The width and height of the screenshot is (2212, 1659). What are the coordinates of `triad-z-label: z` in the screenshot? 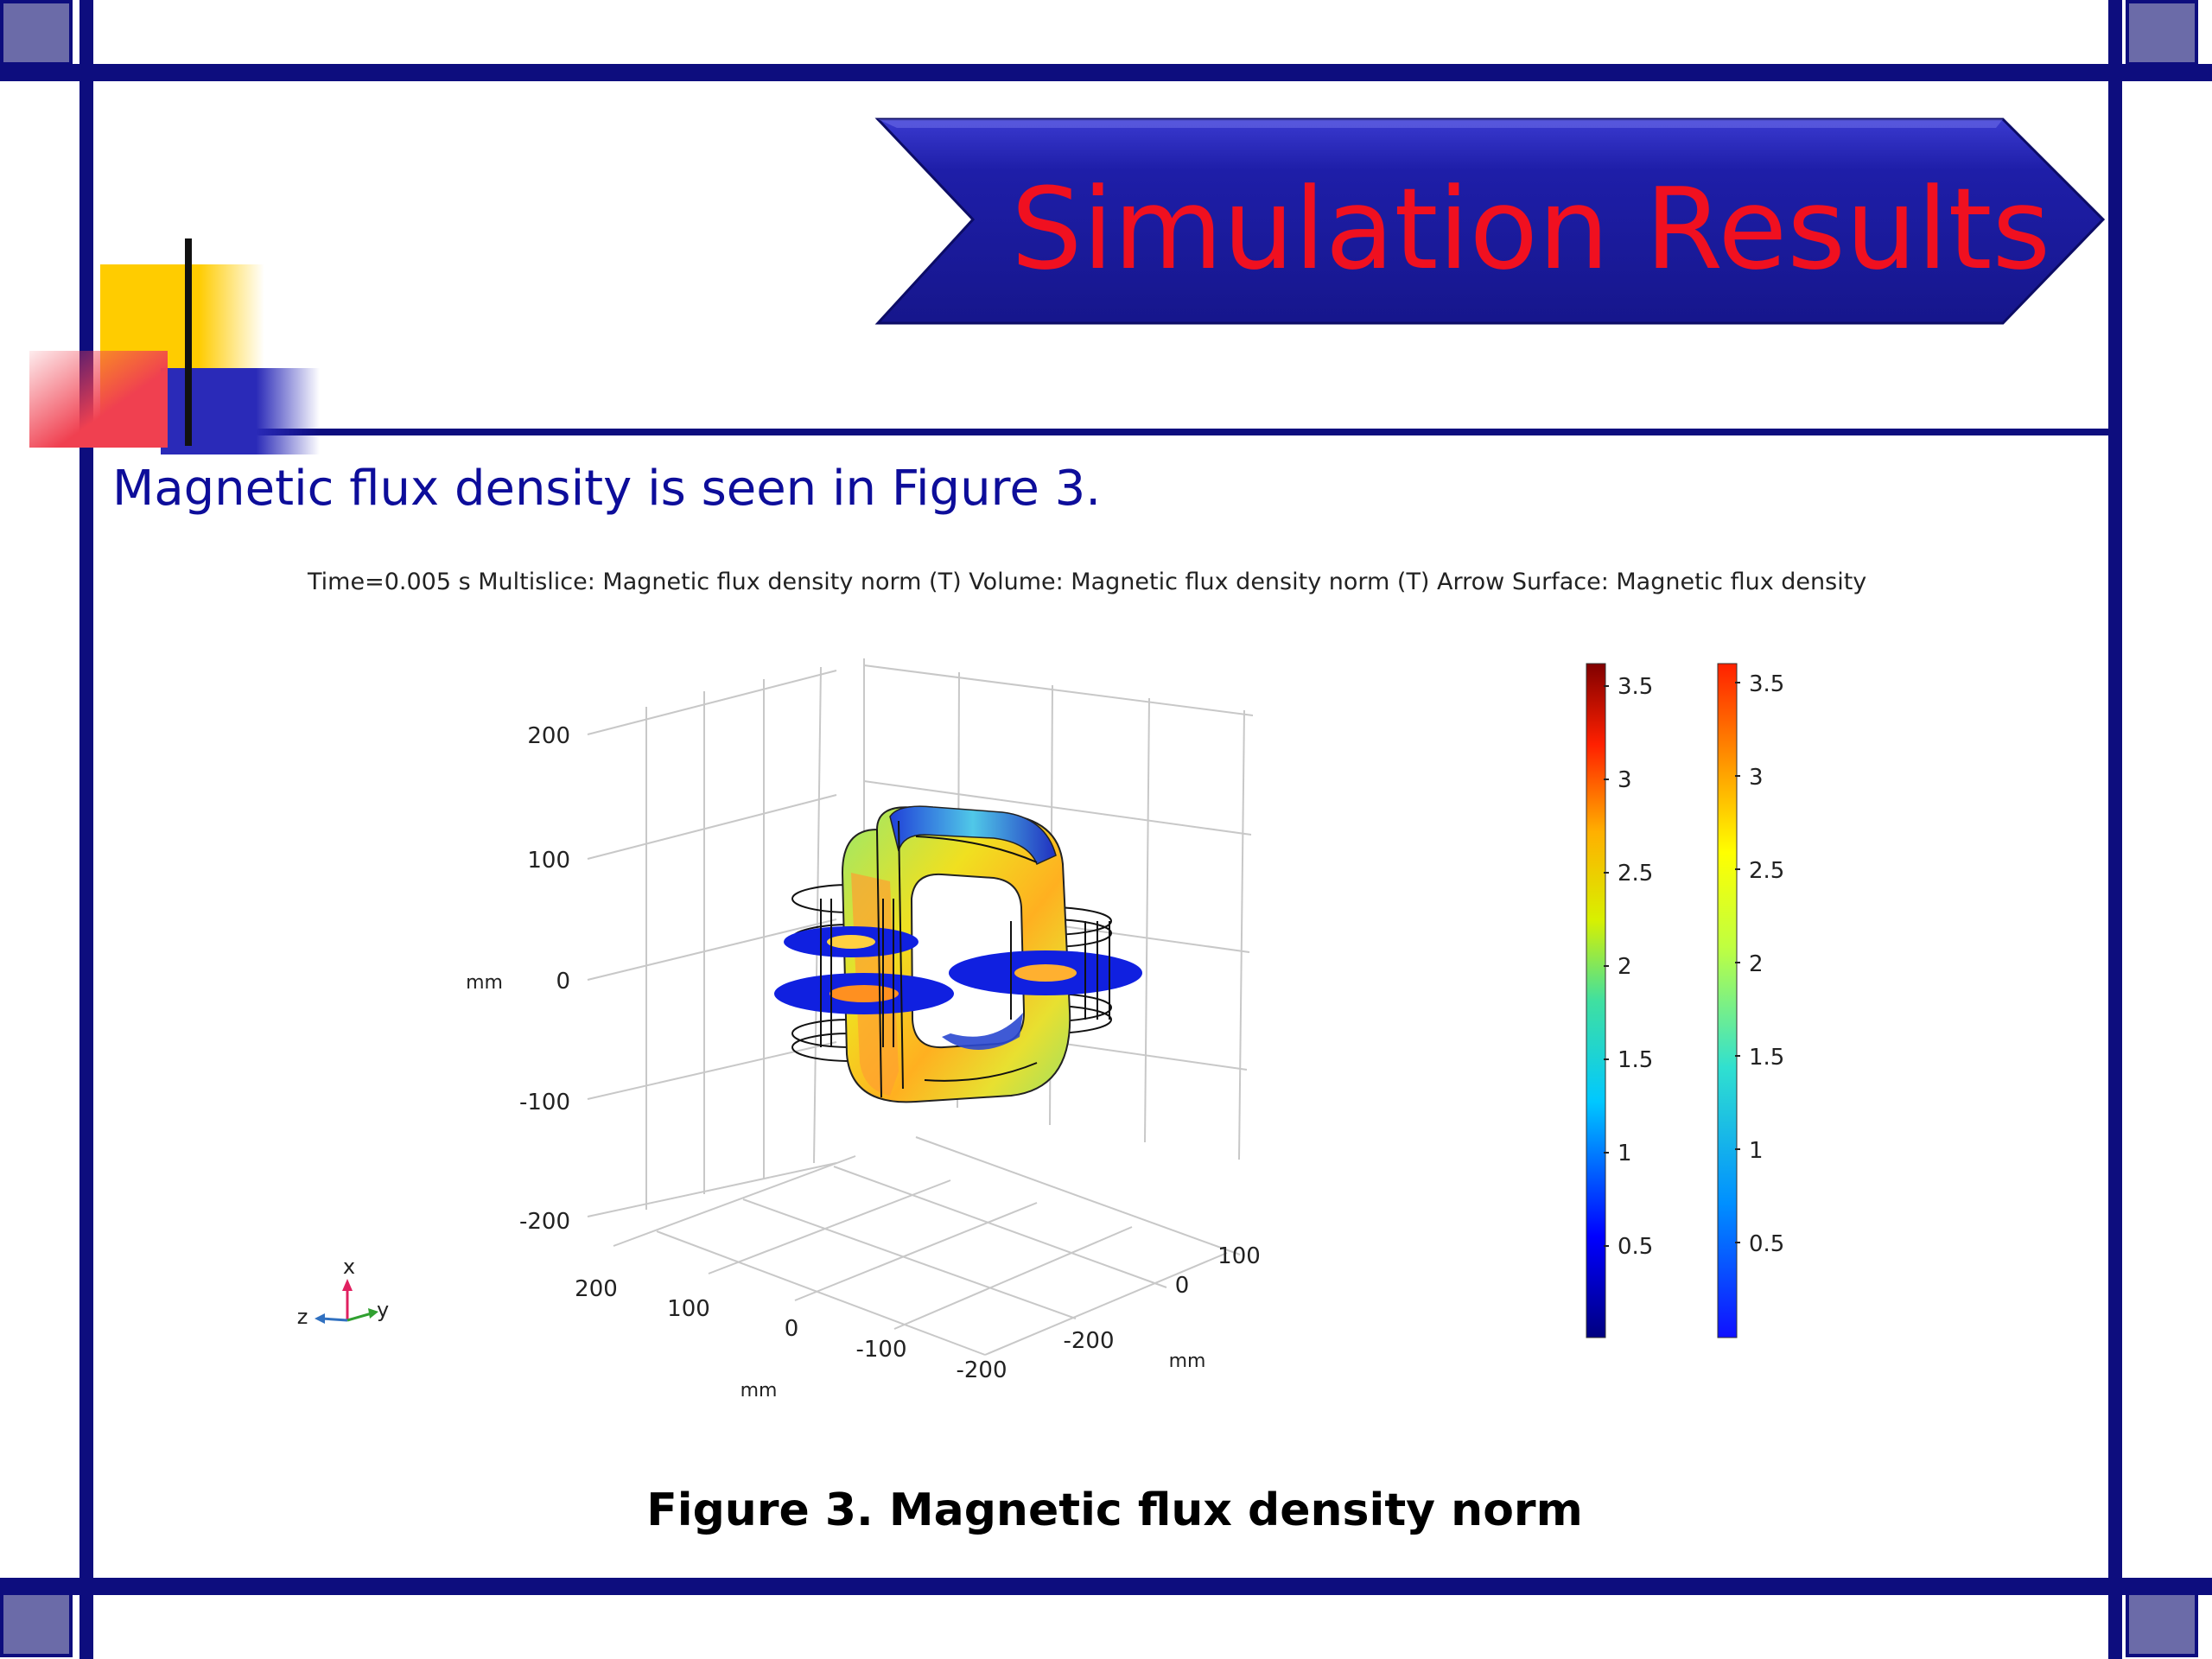 It's located at (302, 1317).